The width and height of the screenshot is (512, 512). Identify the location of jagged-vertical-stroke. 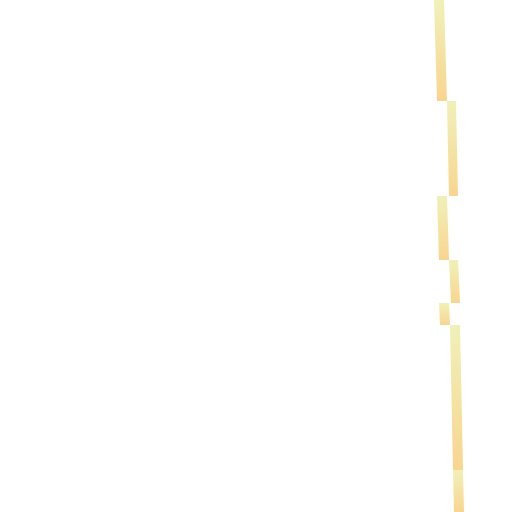
(449, 256).